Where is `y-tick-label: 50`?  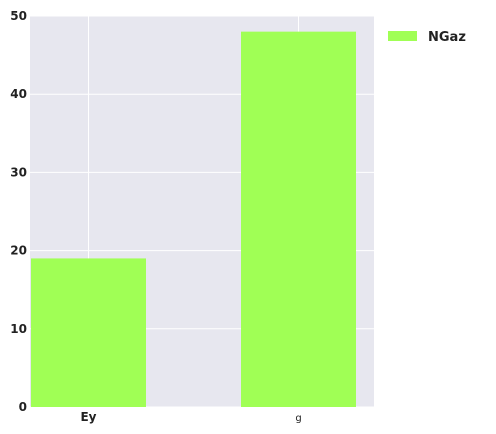 y-tick-label: 50 is located at coordinates (18, 16).